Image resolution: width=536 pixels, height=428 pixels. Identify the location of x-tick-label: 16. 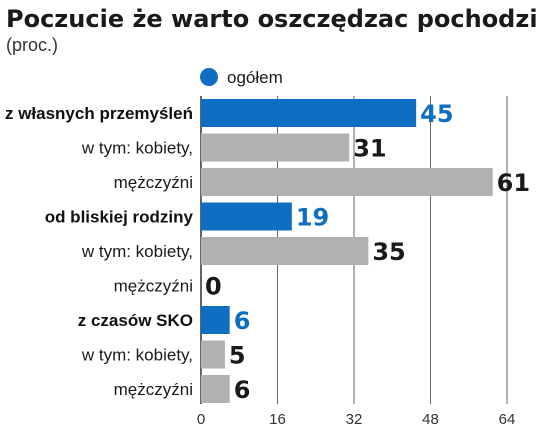
(277, 419).